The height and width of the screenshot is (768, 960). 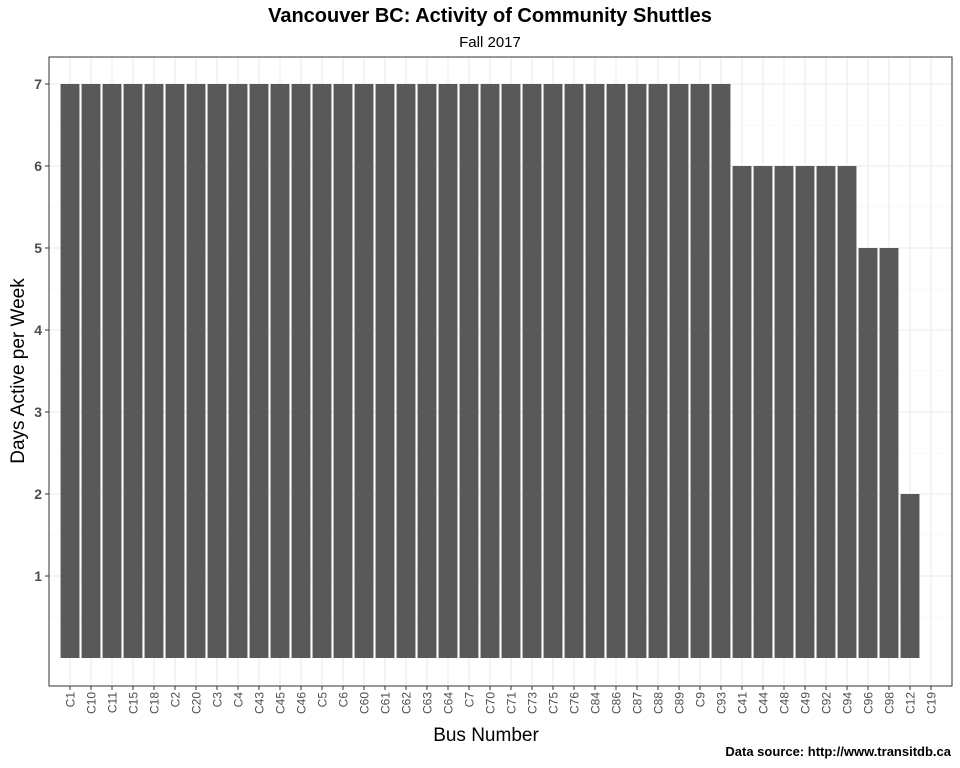 I want to click on bar-C86, so click(x=616, y=371).